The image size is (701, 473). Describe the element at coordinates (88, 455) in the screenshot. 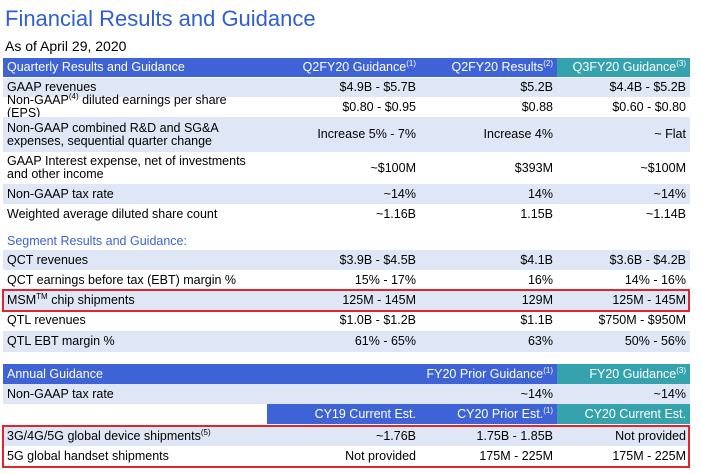

I see `cell-text: 5G global handset shipments` at that location.